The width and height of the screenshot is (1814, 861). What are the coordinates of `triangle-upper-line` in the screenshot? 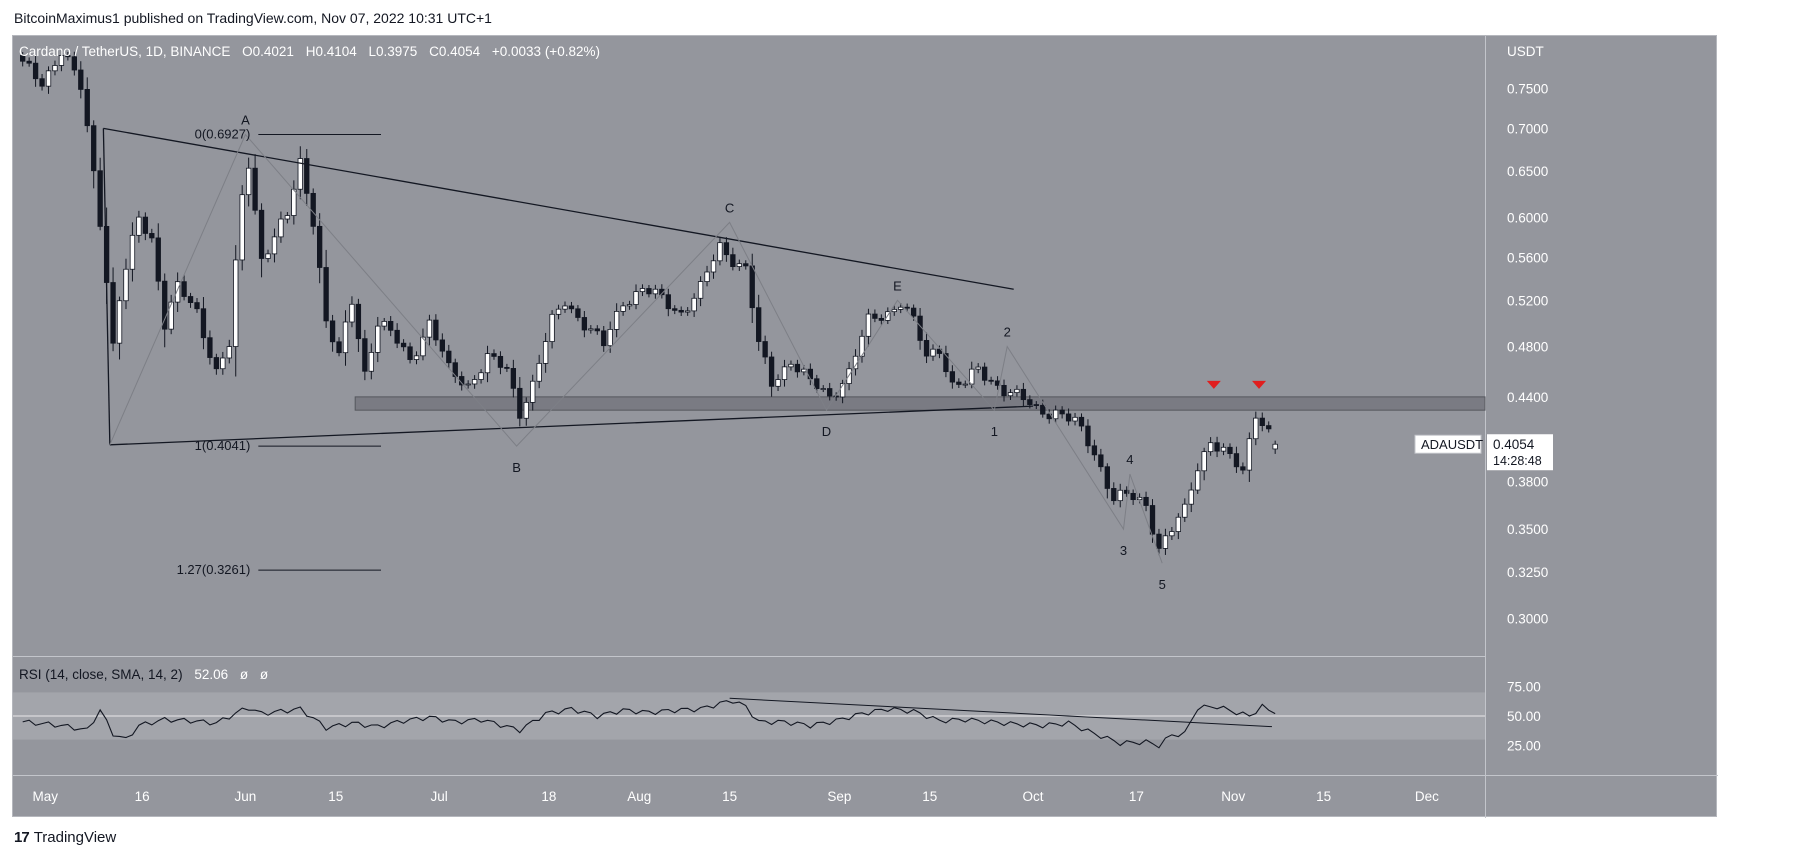 It's located at (558, 208).